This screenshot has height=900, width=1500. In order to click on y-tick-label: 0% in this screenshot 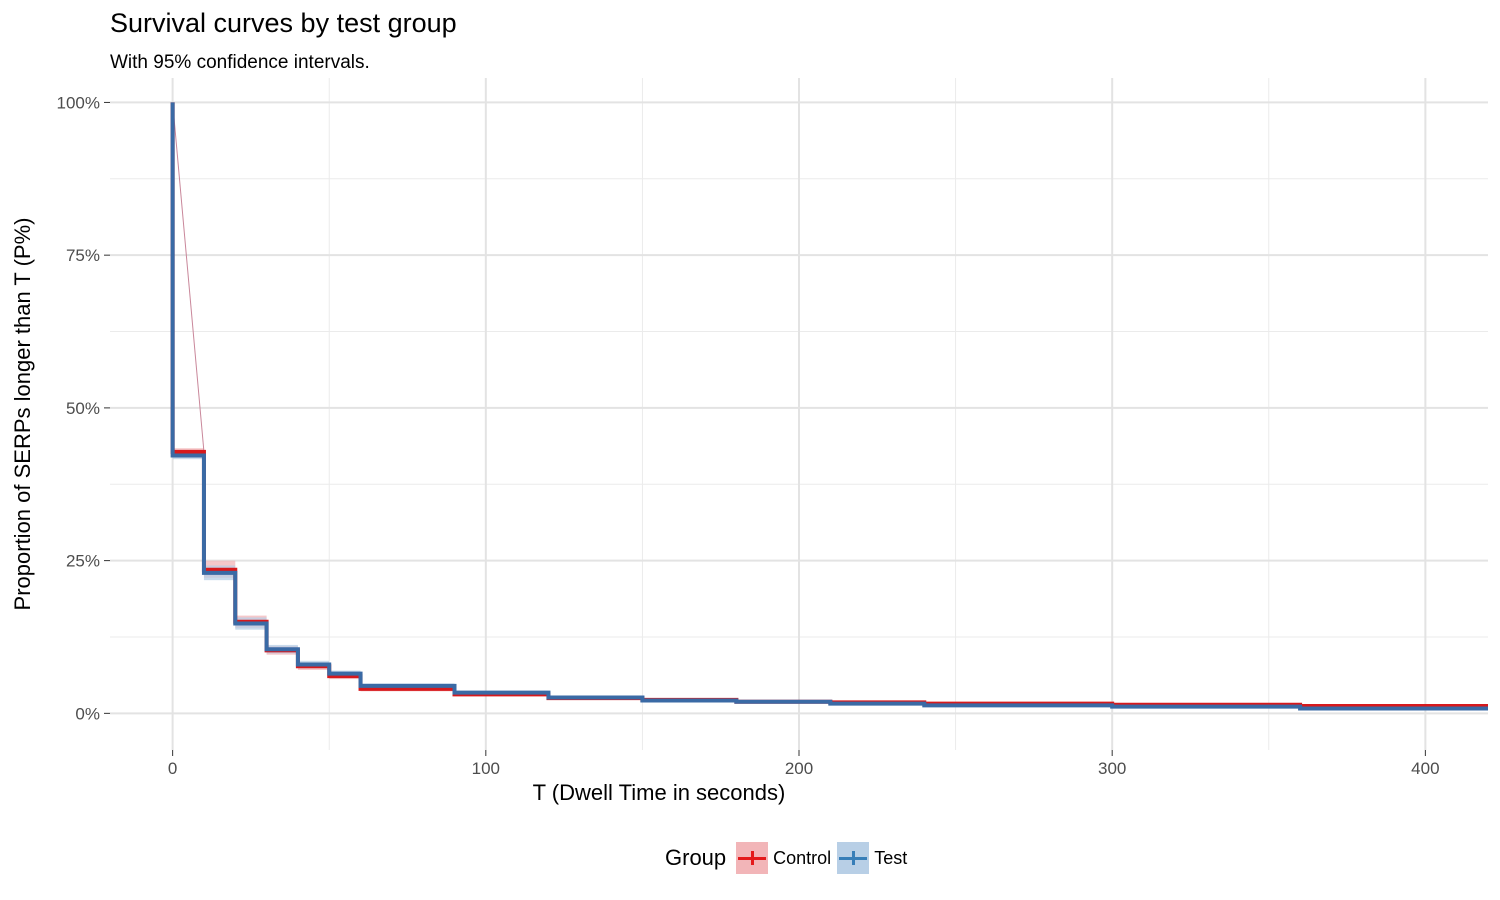, I will do `click(87, 713)`.